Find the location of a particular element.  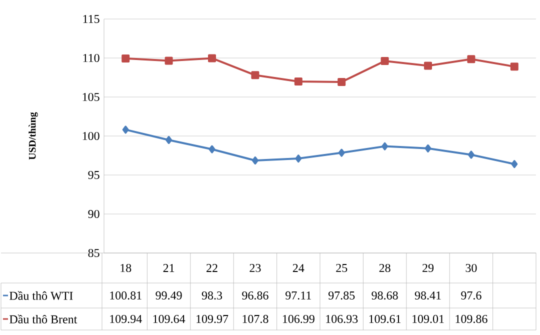

y-tick-label: 90 is located at coordinates (94, 214).